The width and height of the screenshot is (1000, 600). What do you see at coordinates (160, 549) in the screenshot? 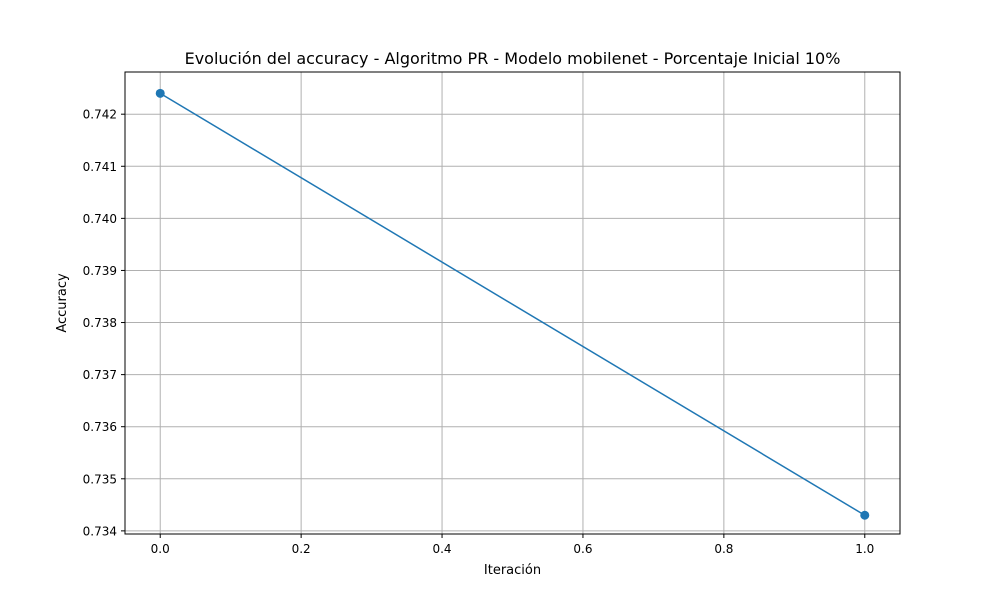
I see `x-tick-label: 0.0` at bounding box center [160, 549].